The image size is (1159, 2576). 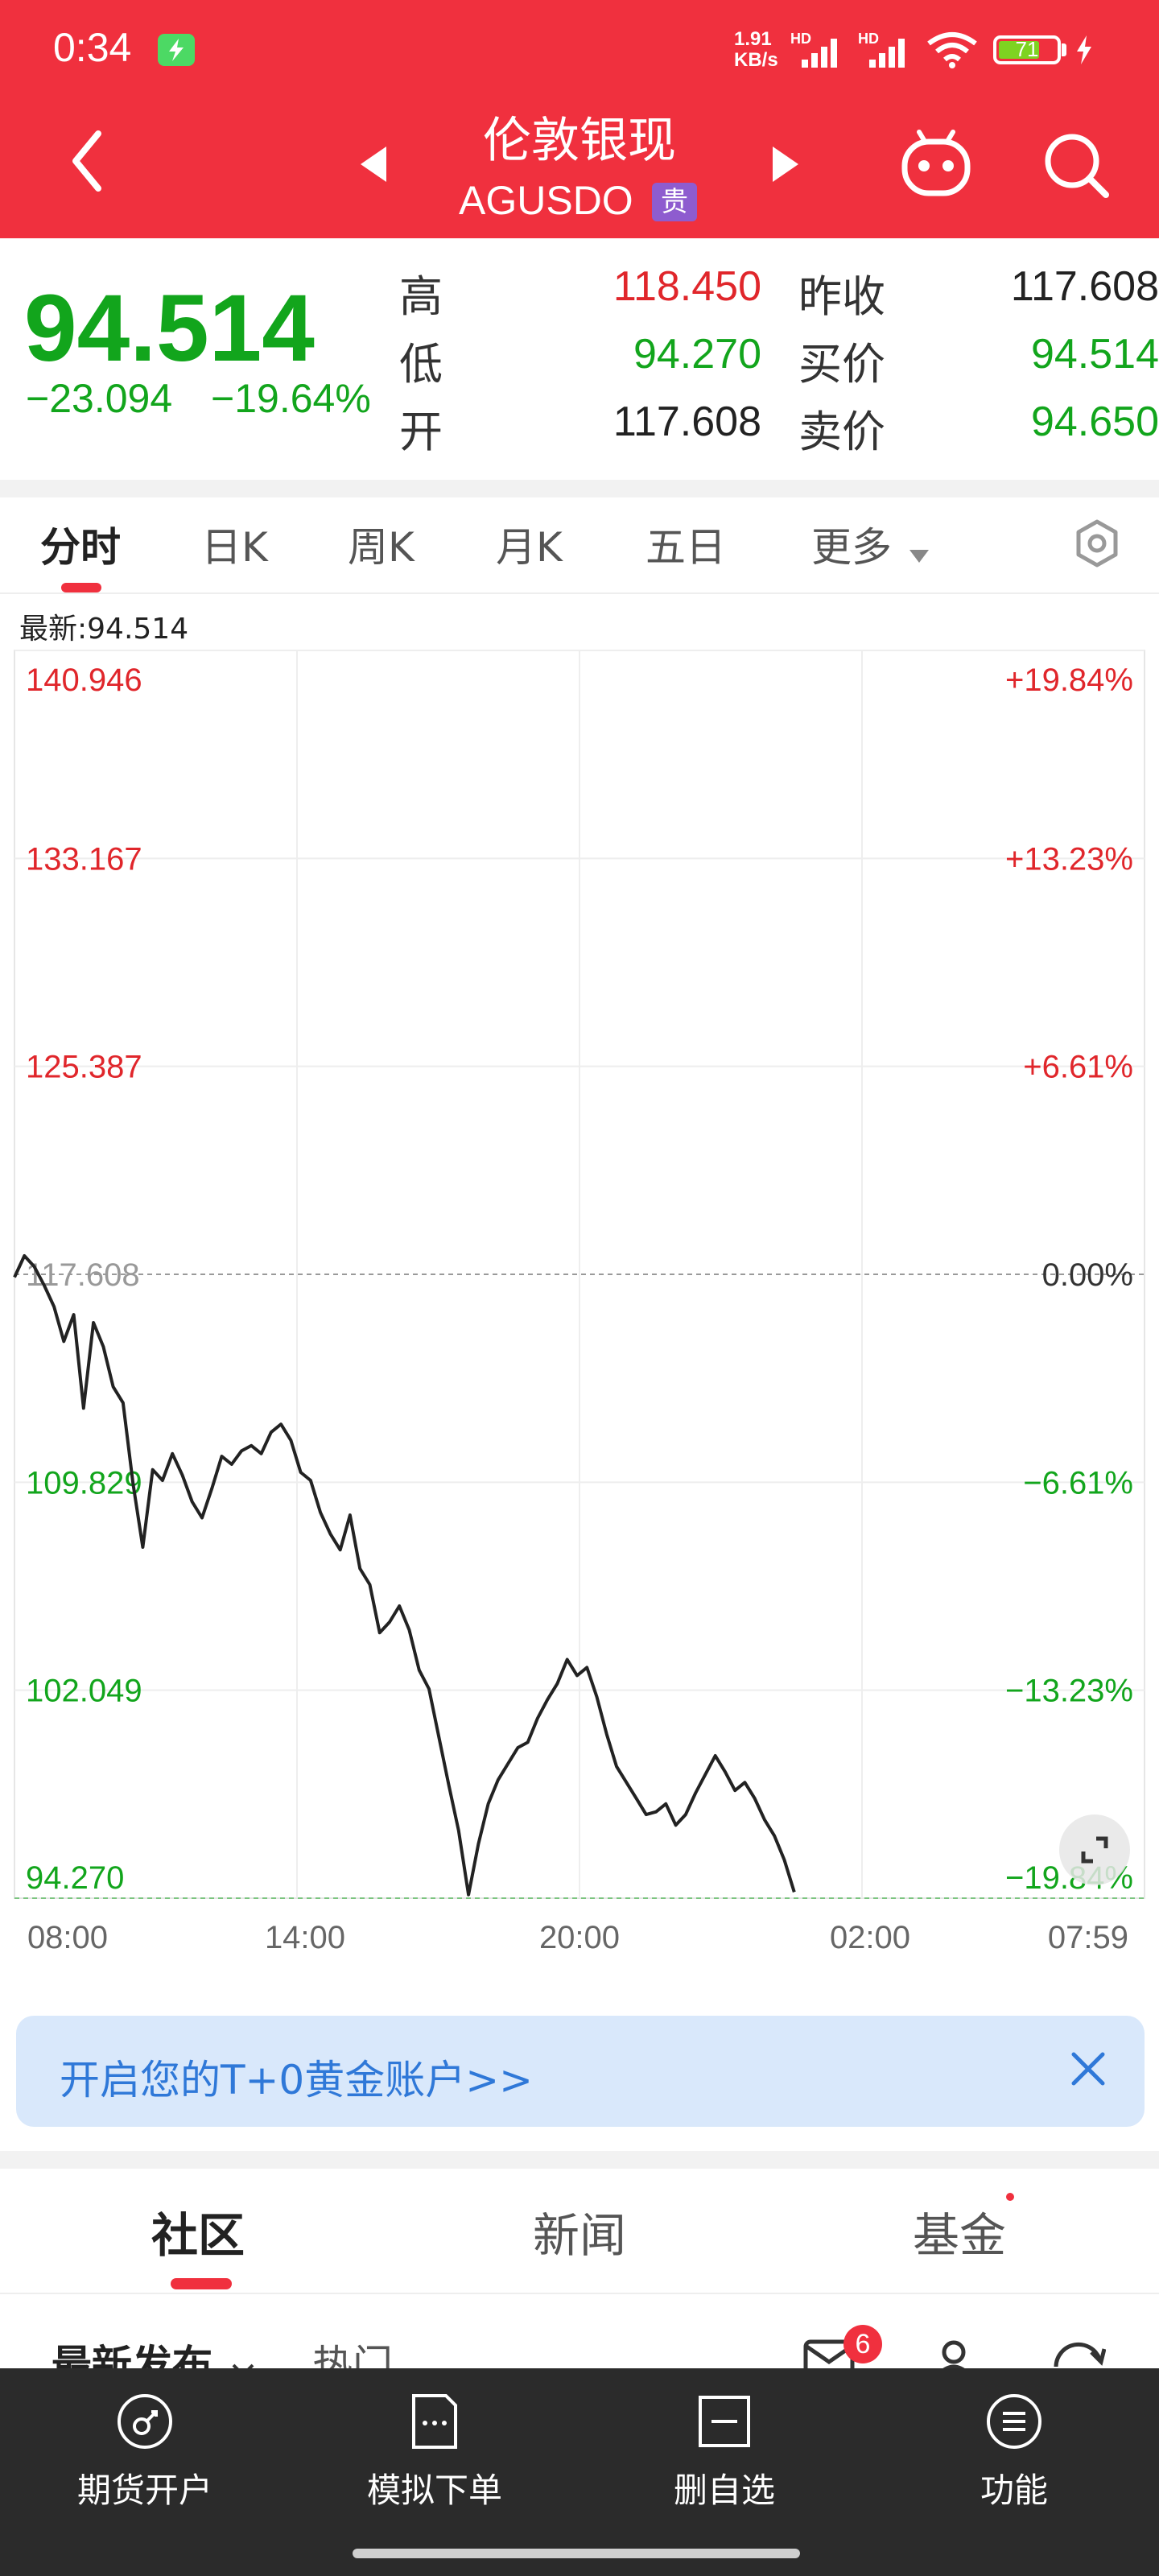 I want to click on tab-weekly-k: 周K, so click(x=381, y=547).